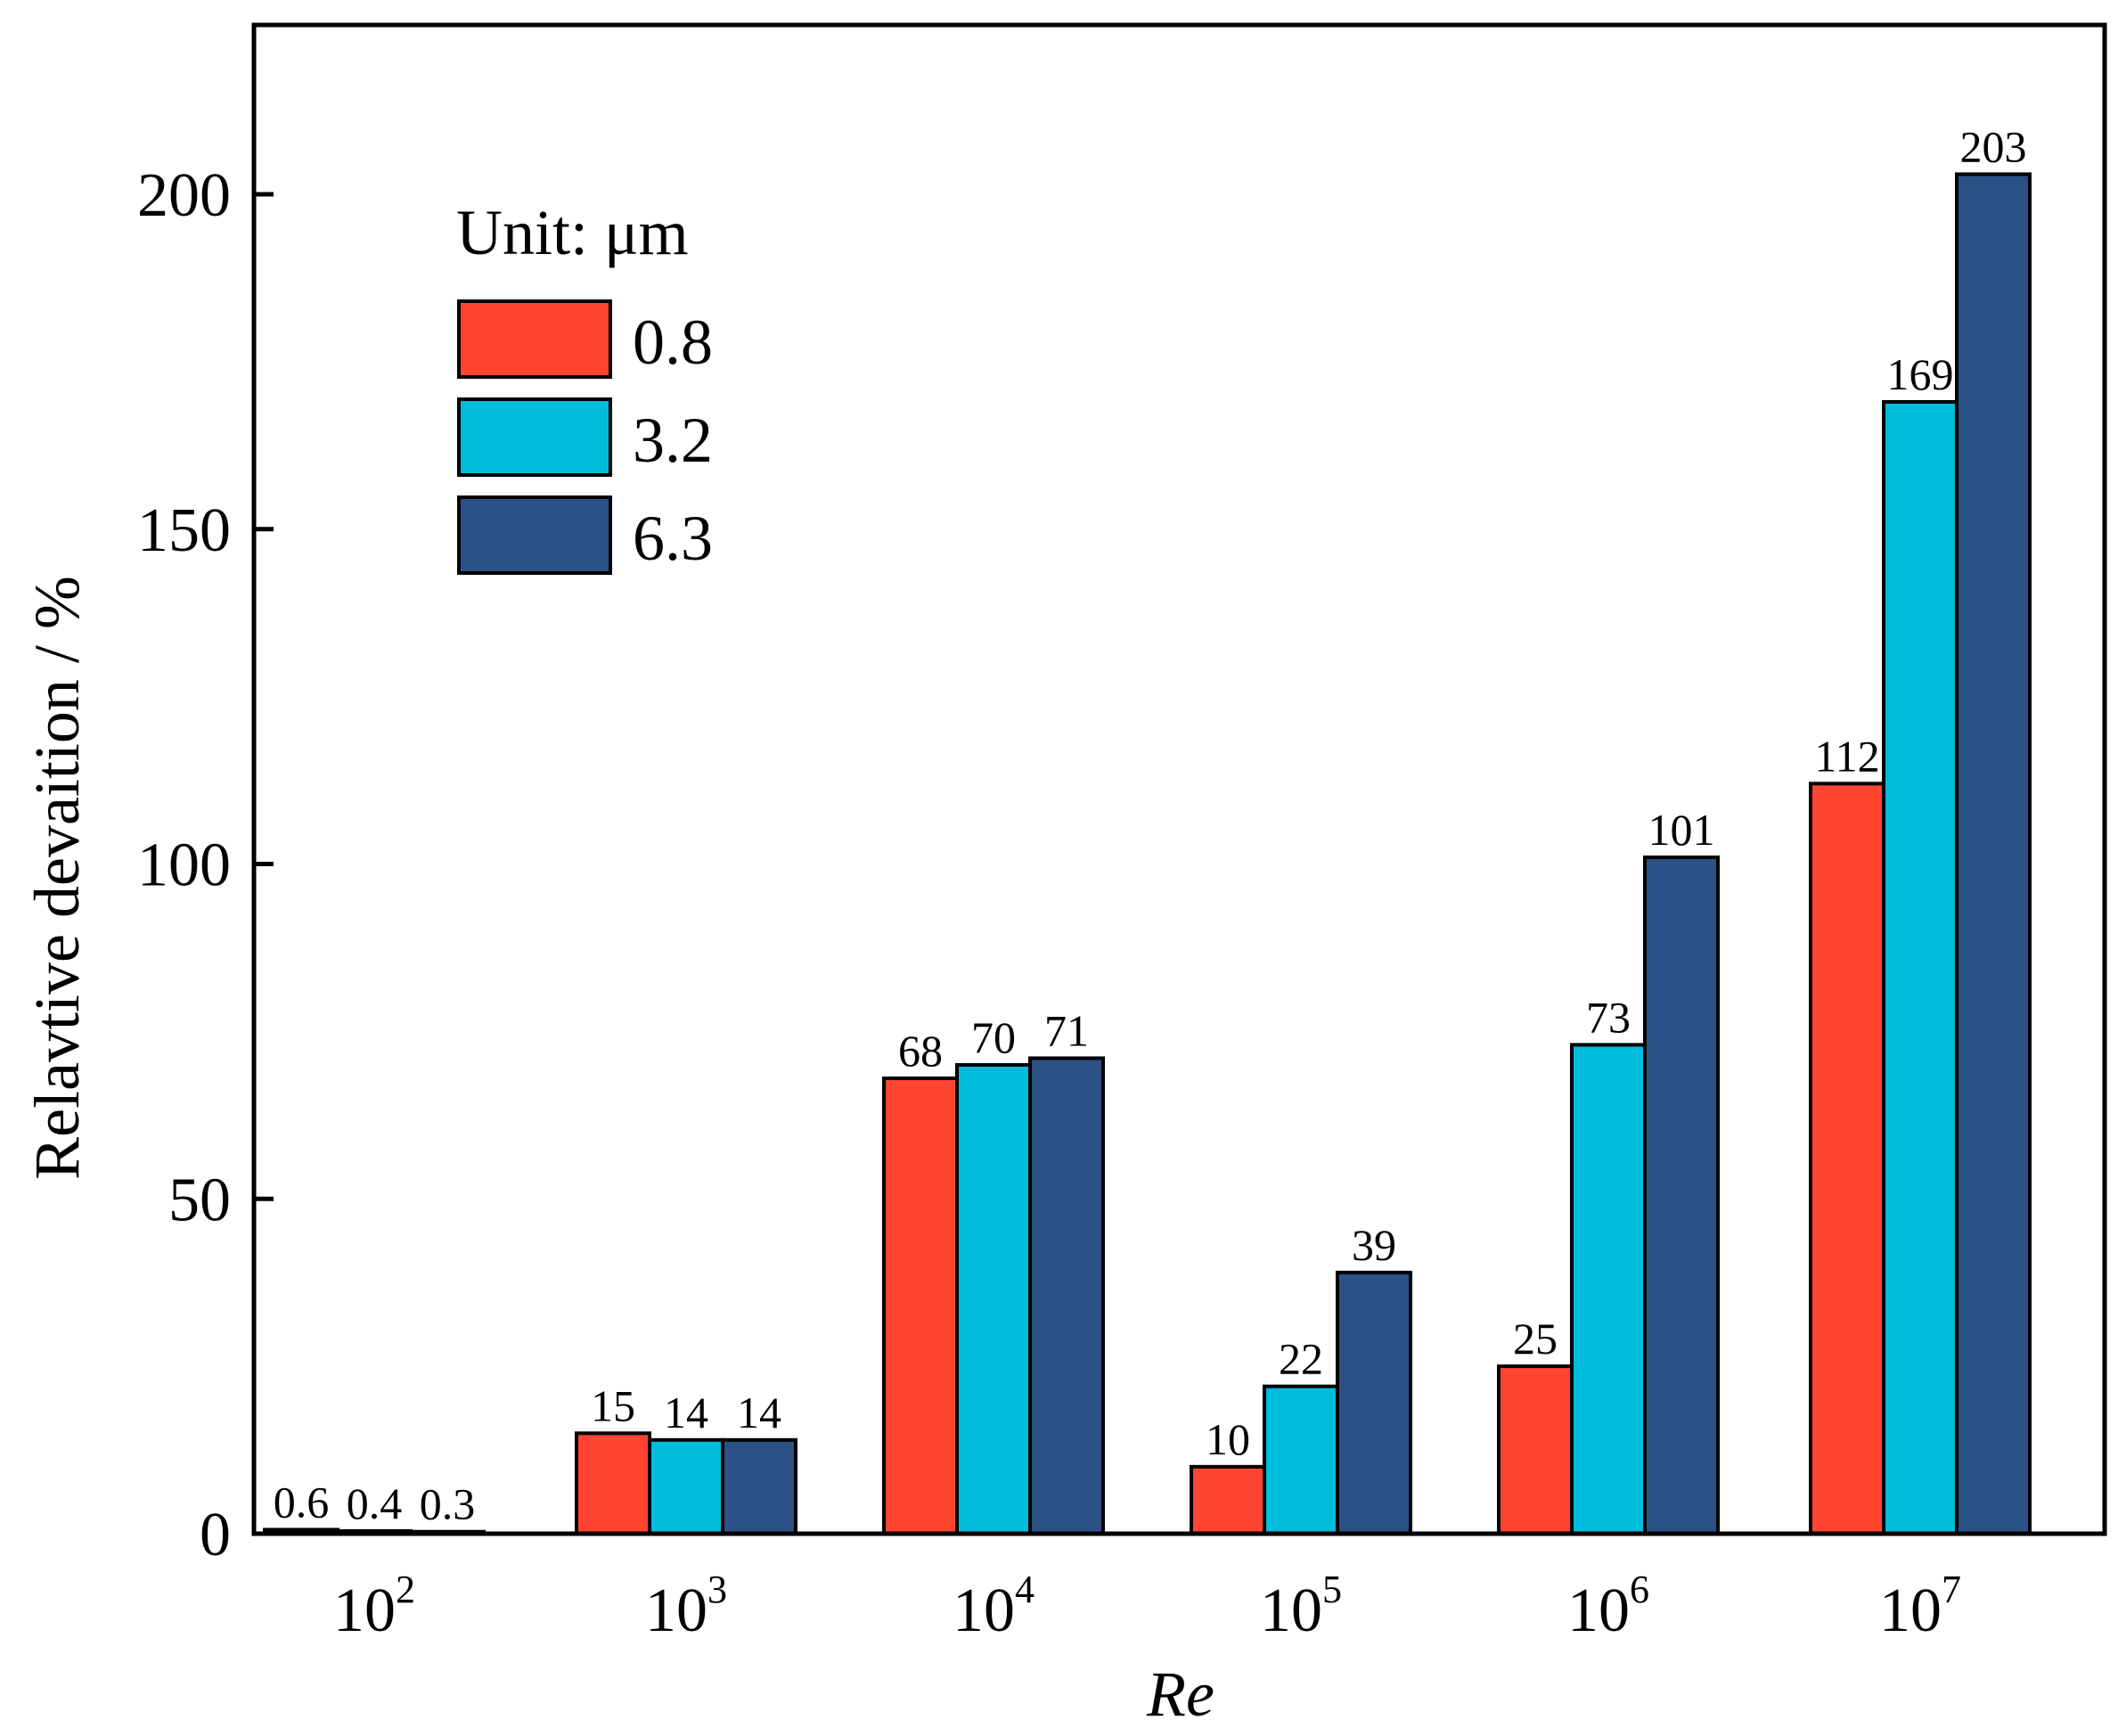 This screenshot has width=2118, height=1736. What do you see at coordinates (448, 1504) in the screenshot?
I see `value-label: 0.3` at bounding box center [448, 1504].